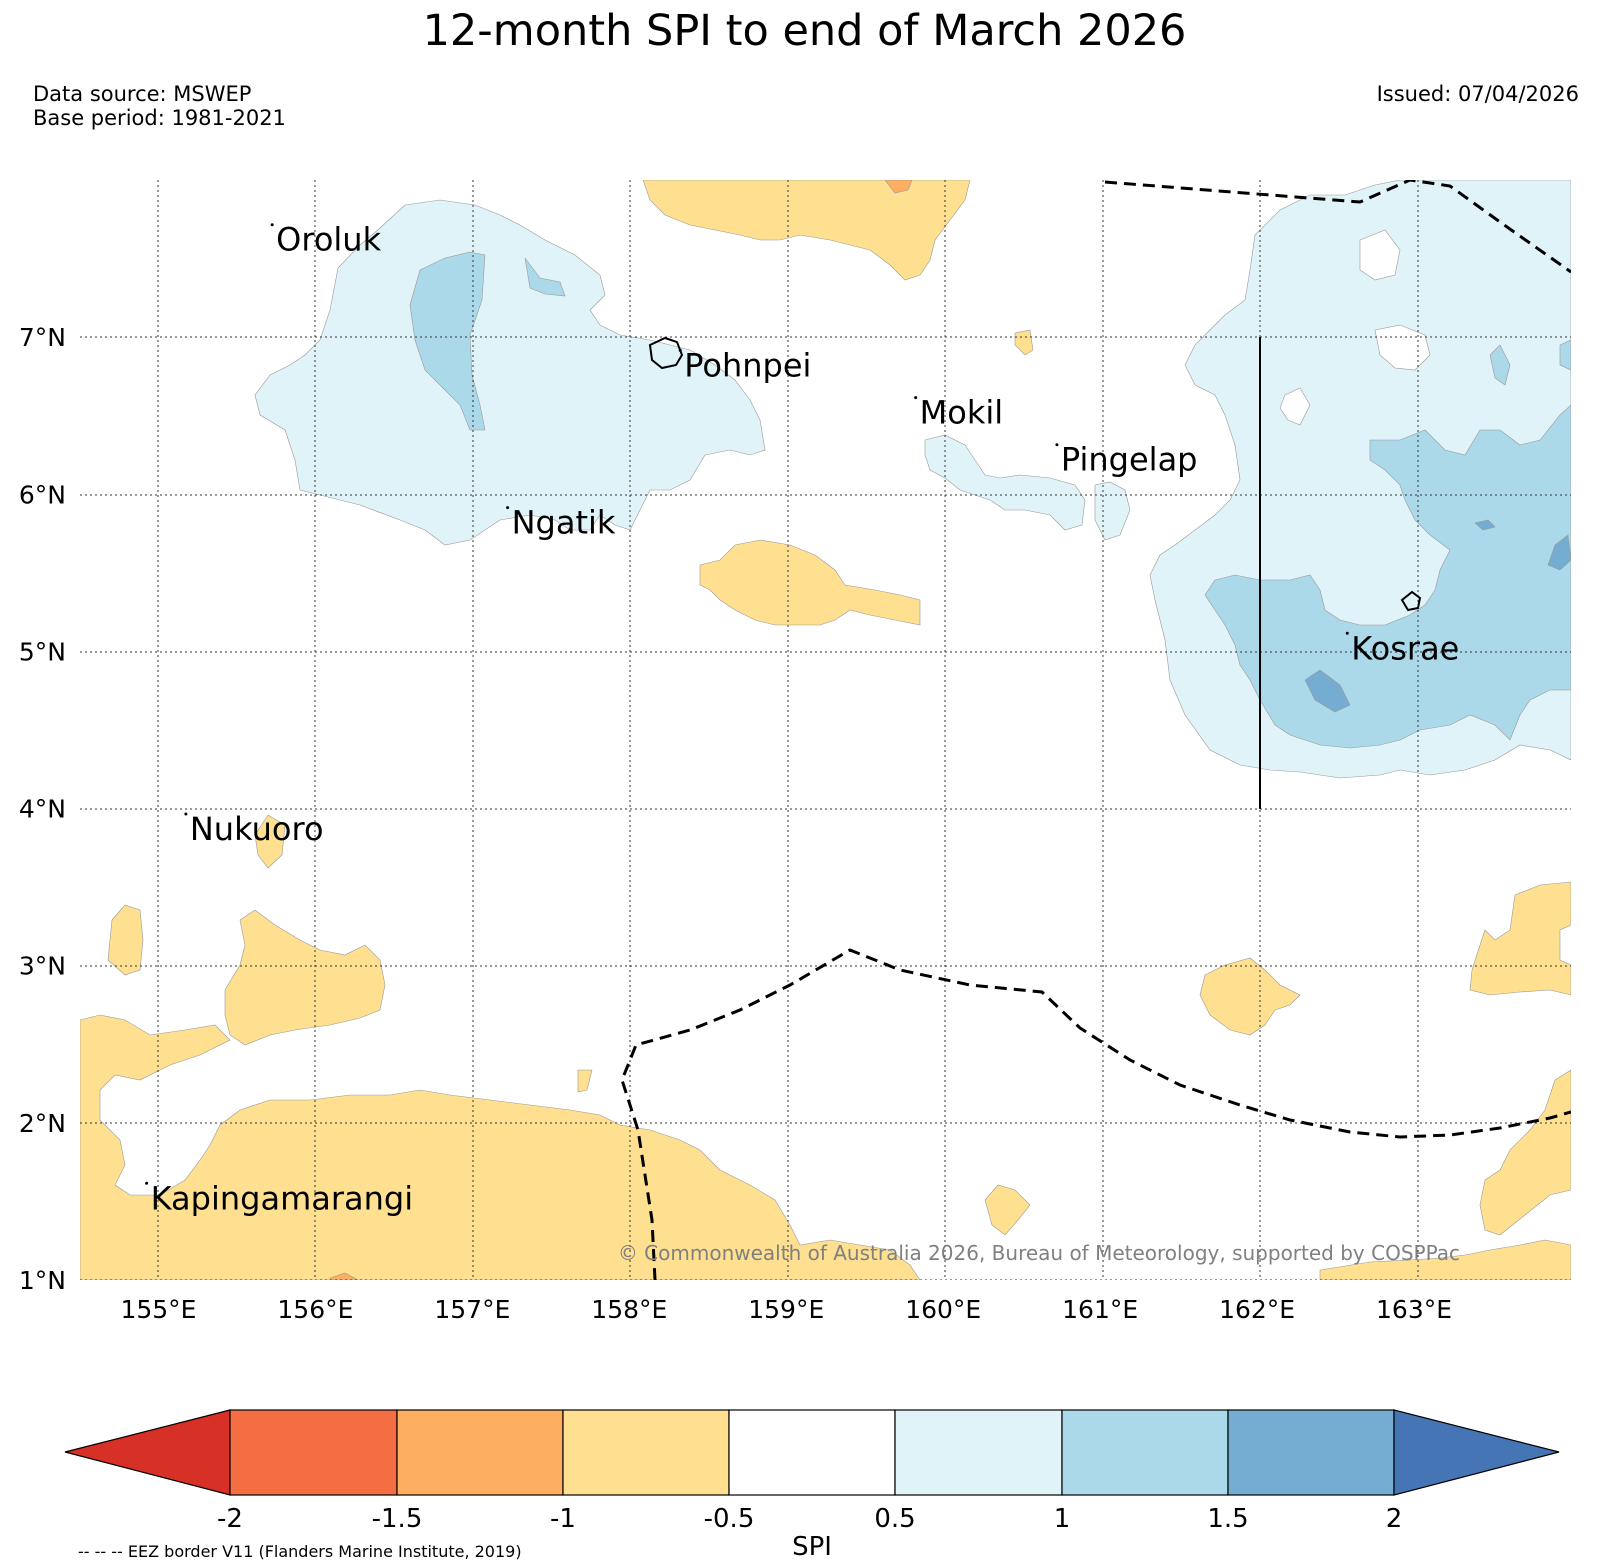 The height and width of the screenshot is (1563, 1609). What do you see at coordinates (1414, 1309) in the screenshot?
I see `longitude-tick-label: 163°E` at bounding box center [1414, 1309].